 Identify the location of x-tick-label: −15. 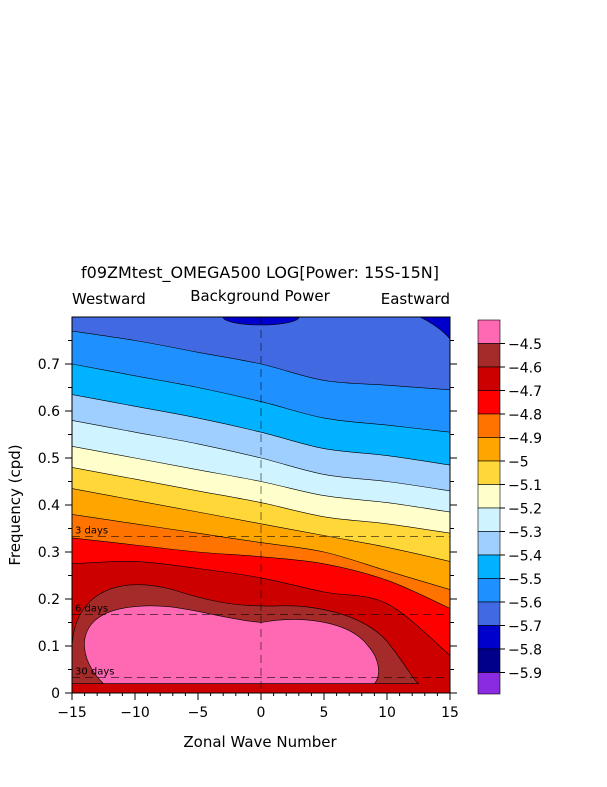
(72, 713).